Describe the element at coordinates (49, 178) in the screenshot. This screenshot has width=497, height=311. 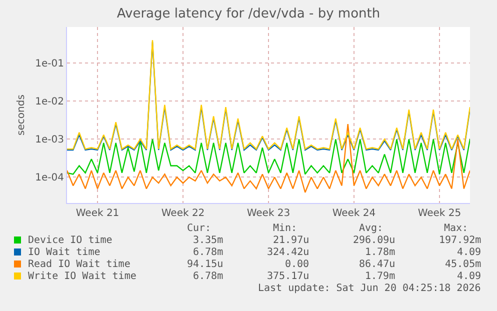
I see `y-tick-label: 1e-04` at that location.